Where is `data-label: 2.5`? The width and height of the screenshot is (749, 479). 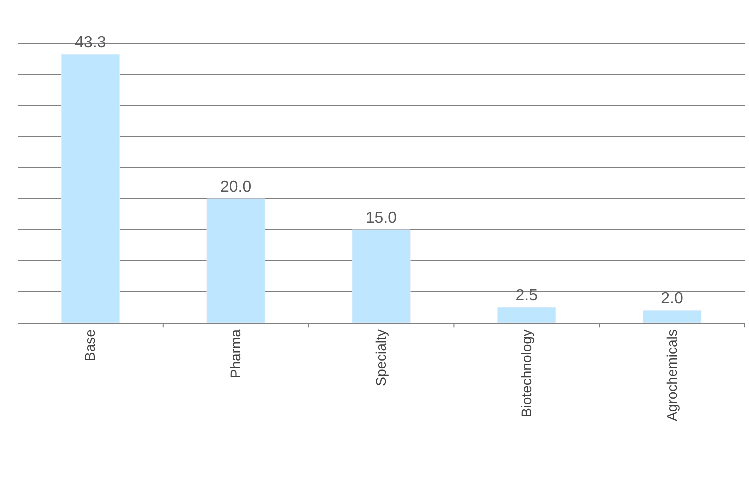 data-label: 2.5 is located at coordinates (527, 296).